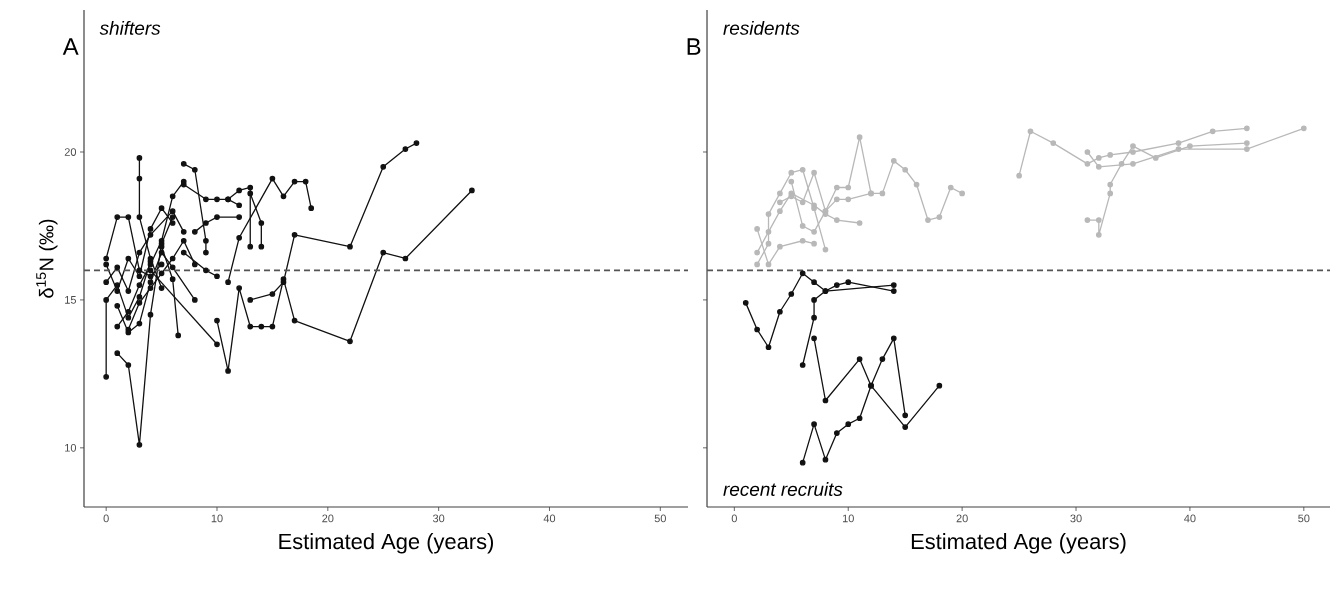  I want to click on y-tick-label: 15, so click(71, 300).